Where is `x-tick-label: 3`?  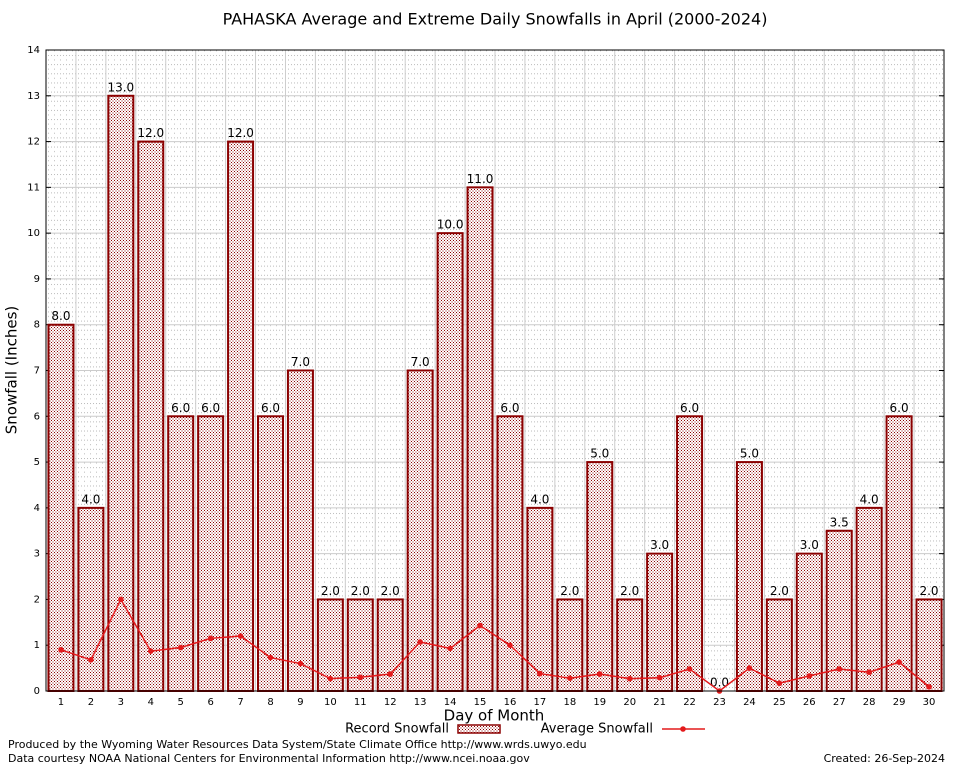 x-tick-label: 3 is located at coordinates (121, 702).